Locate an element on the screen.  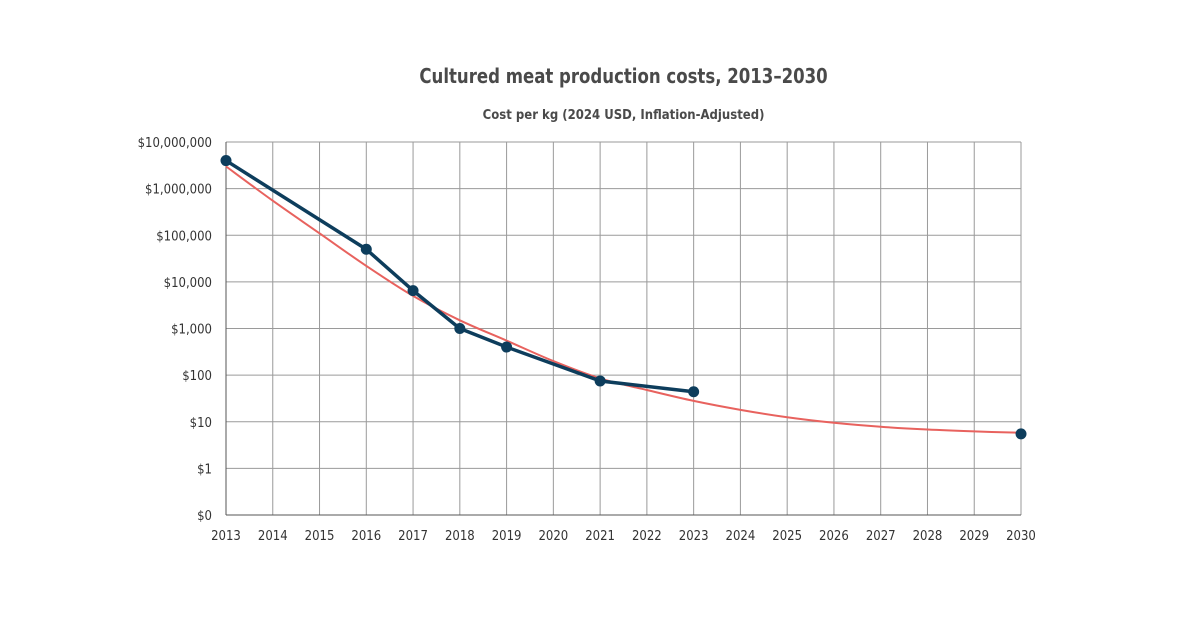
x-tick-label: 2018 is located at coordinates (460, 536).